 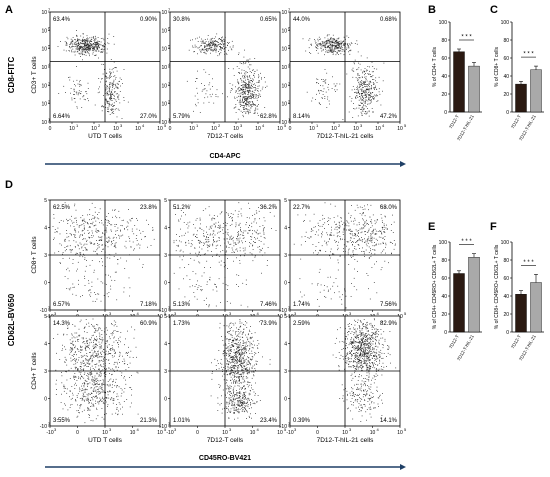 I want to click on panel-d-x-tick-exp: 3, so click(x=350, y=313).